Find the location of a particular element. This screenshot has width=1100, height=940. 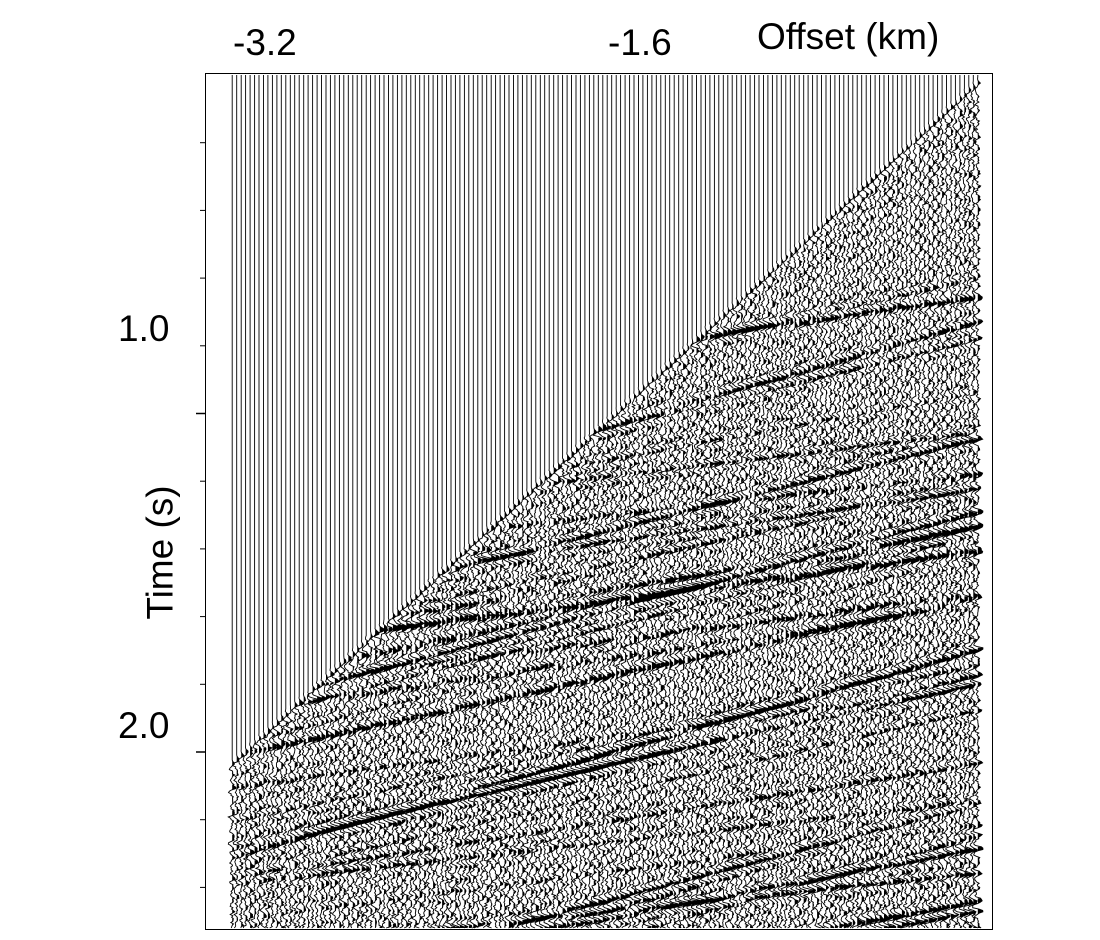

x-tick-label: -1.6 is located at coordinates (640, 42).